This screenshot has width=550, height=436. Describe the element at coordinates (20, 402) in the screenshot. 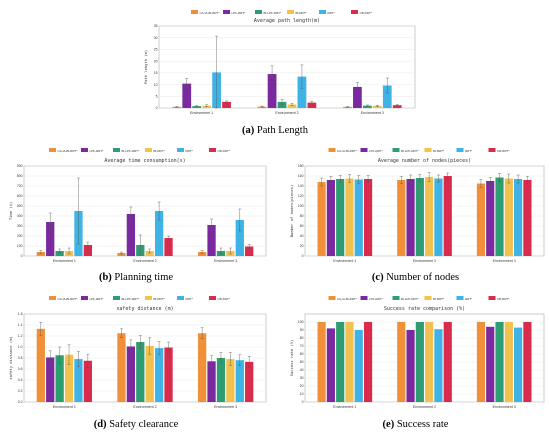

I see `y-tick-label: 0.0` at that location.